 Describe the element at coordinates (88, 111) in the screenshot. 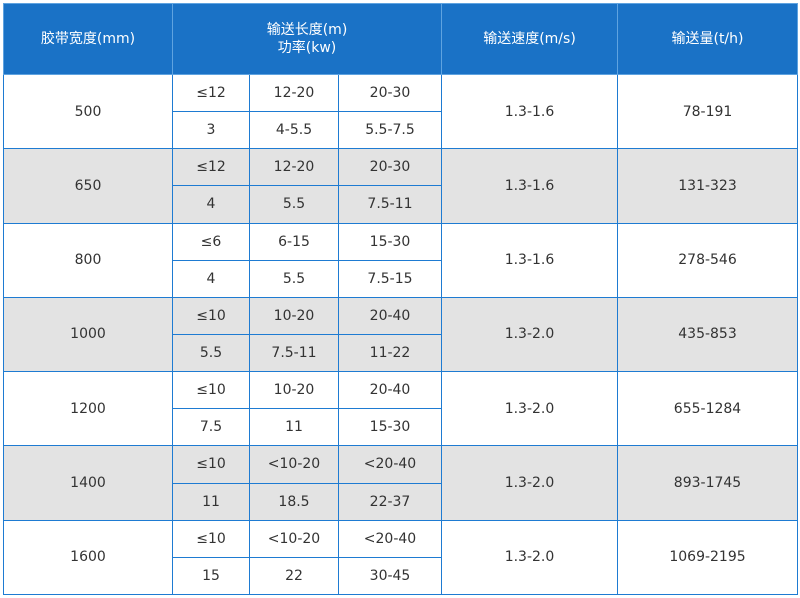

I see `width-cell: 500` at that location.